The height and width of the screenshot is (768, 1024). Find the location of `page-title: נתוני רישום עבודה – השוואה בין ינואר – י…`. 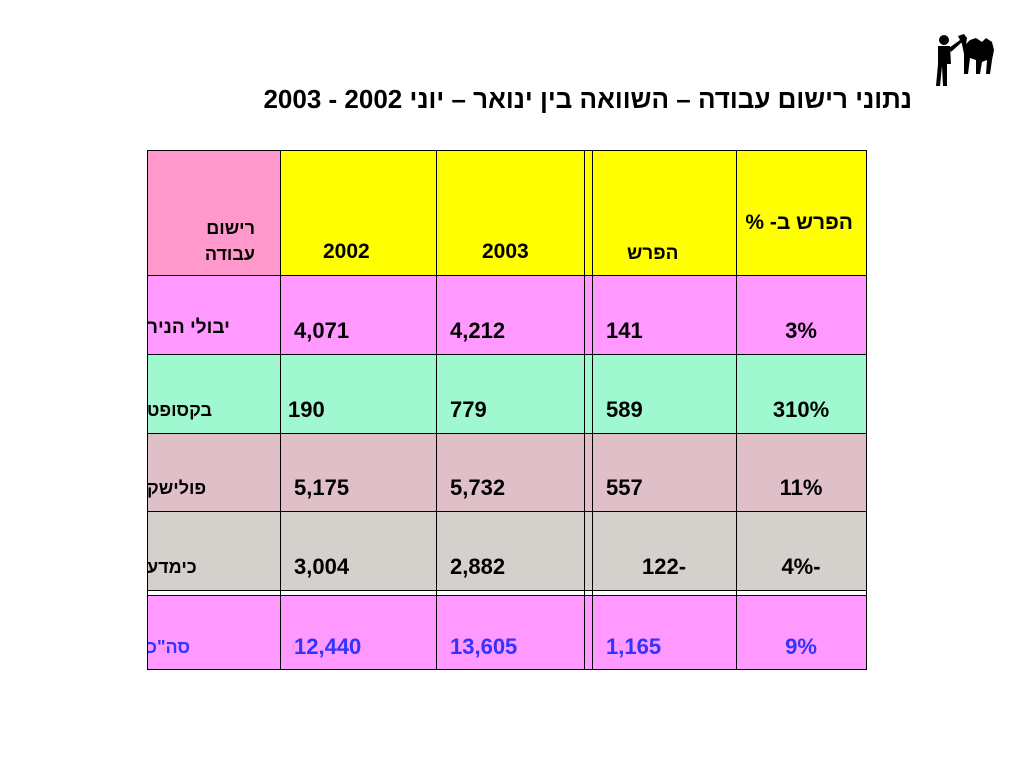

page-title: נתוני רישום עבודה – השוואה בין ינואר – י… is located at coordinates (587, 99).